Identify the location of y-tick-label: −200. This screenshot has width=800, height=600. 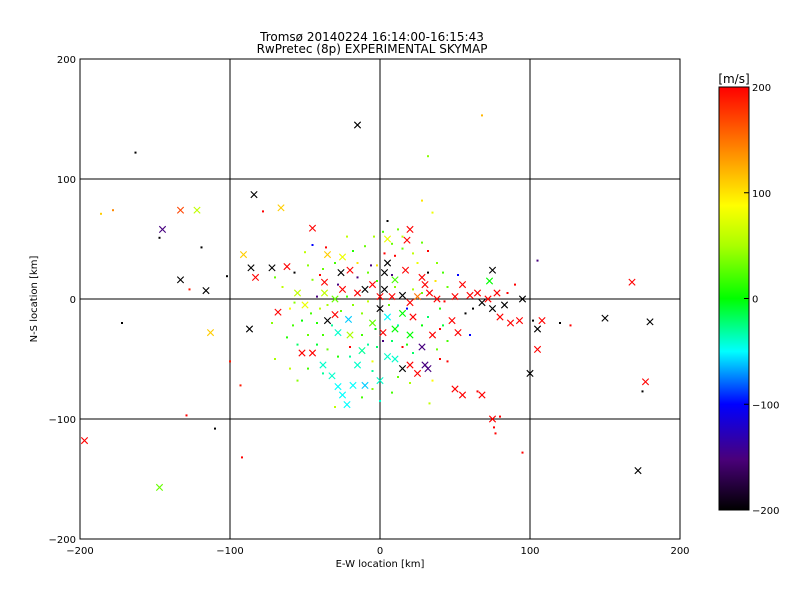
(62, 540).